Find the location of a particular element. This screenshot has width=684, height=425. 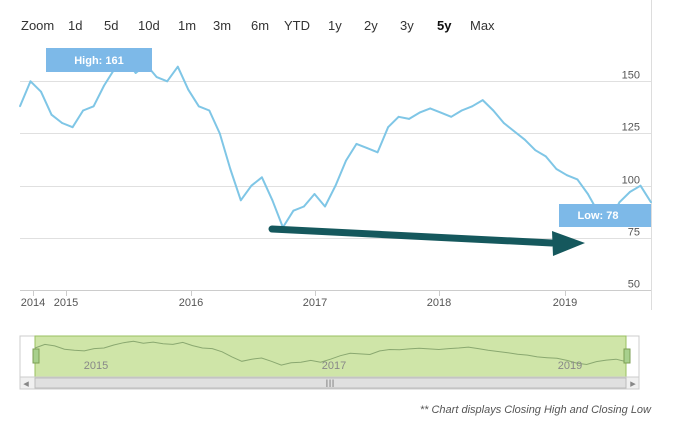

scroll-right-arrow-icon: ▸ is located at coordinates (633, 384).